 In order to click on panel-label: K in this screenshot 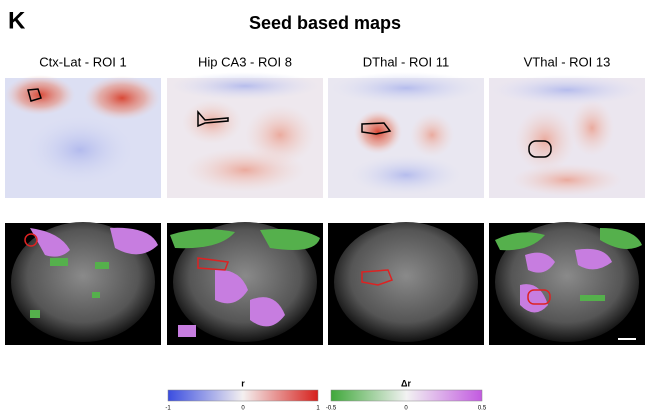, I will do `click(17, 20)`.